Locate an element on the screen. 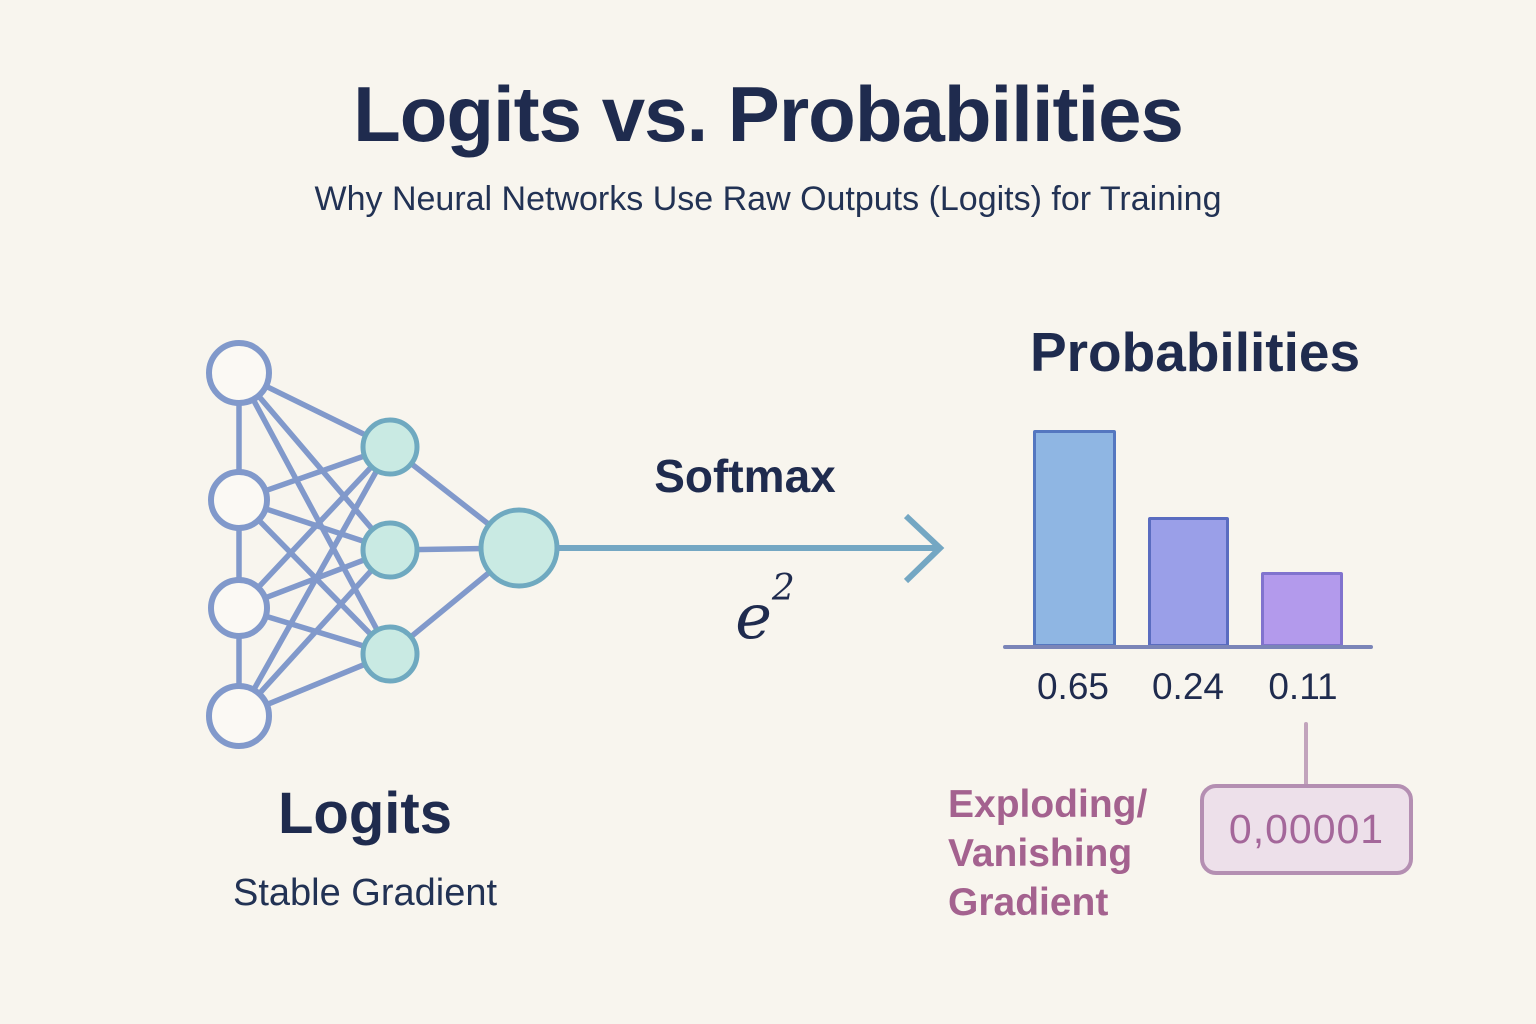 Image resolution: width=1536 pixels, height=1024 pixels. stable-gradient-label: Stable Gradient is located at coordinates (365, 893).